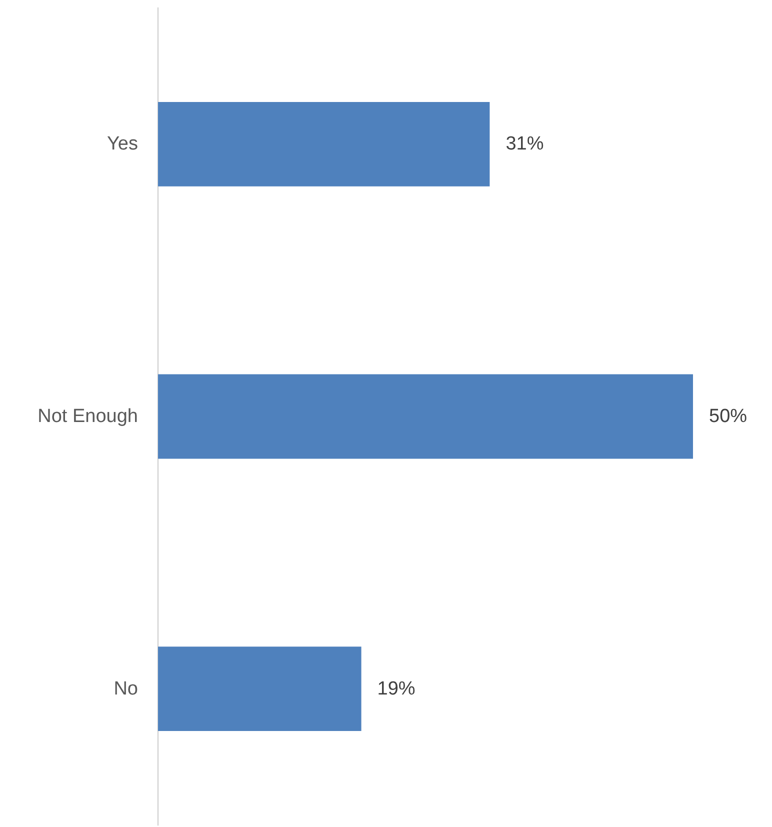  I want to click on y-tick-label: Not Enough, so click(88, 416).